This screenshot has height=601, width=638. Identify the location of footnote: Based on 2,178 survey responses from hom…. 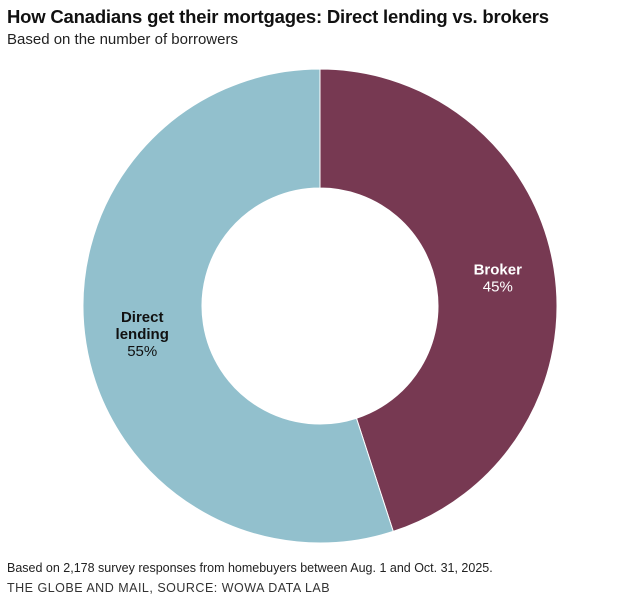
(250, 568).